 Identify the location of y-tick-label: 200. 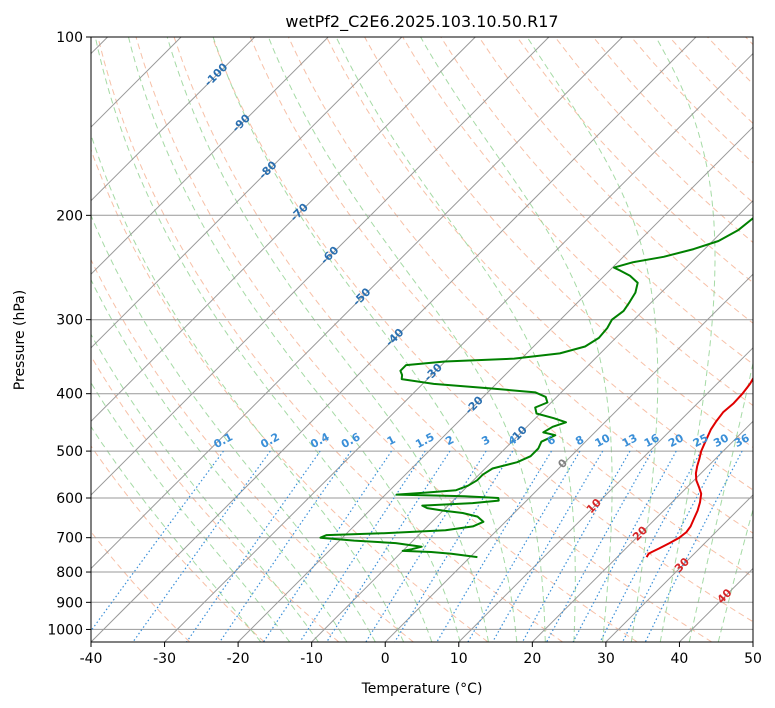
(69, 216).